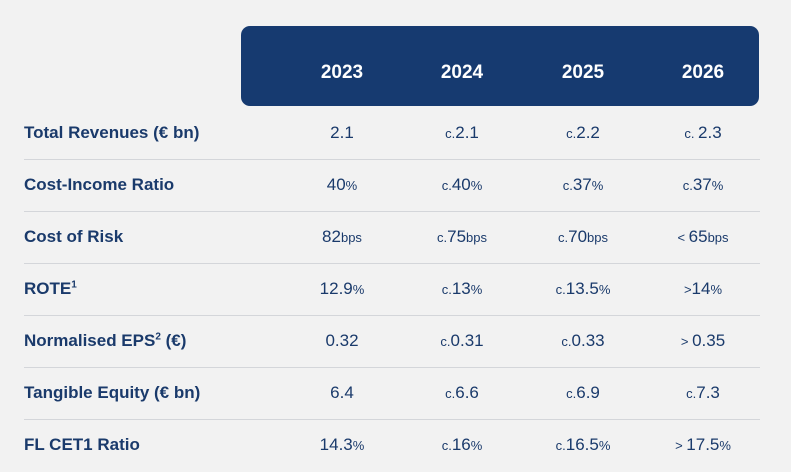  What do you see at coordinates (467, 392) in the screenshot?
I see `cell-value: 6.6` at bounding box center [467, 392].